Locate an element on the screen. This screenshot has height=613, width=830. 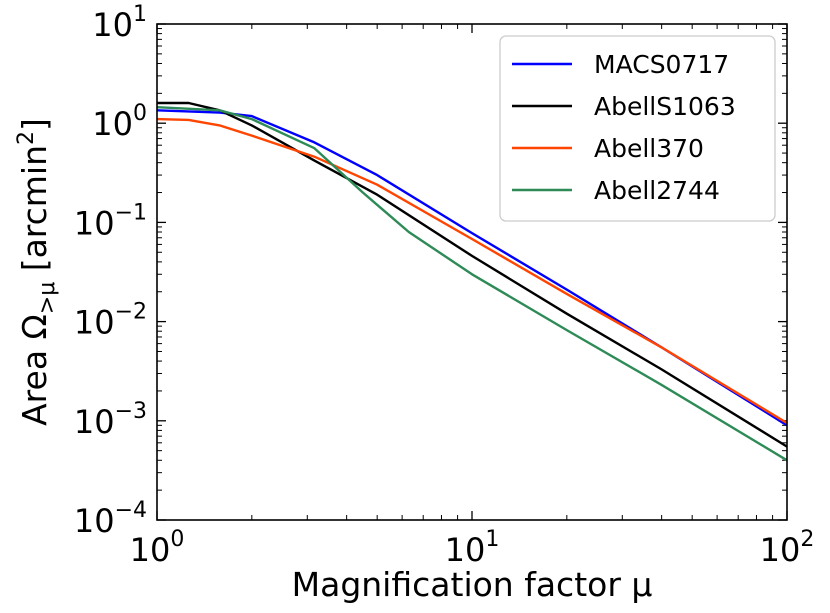
y-axis-label-unit: [arcmin is located at coordinates (34, 213).